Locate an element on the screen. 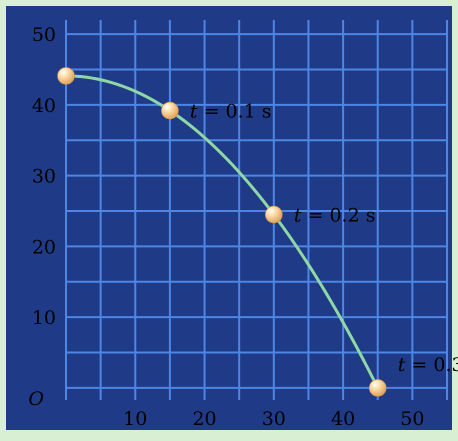 The height and width of the screenshot is (441, 458). y-tick-label: 30 is located at coordinates (44, 177).